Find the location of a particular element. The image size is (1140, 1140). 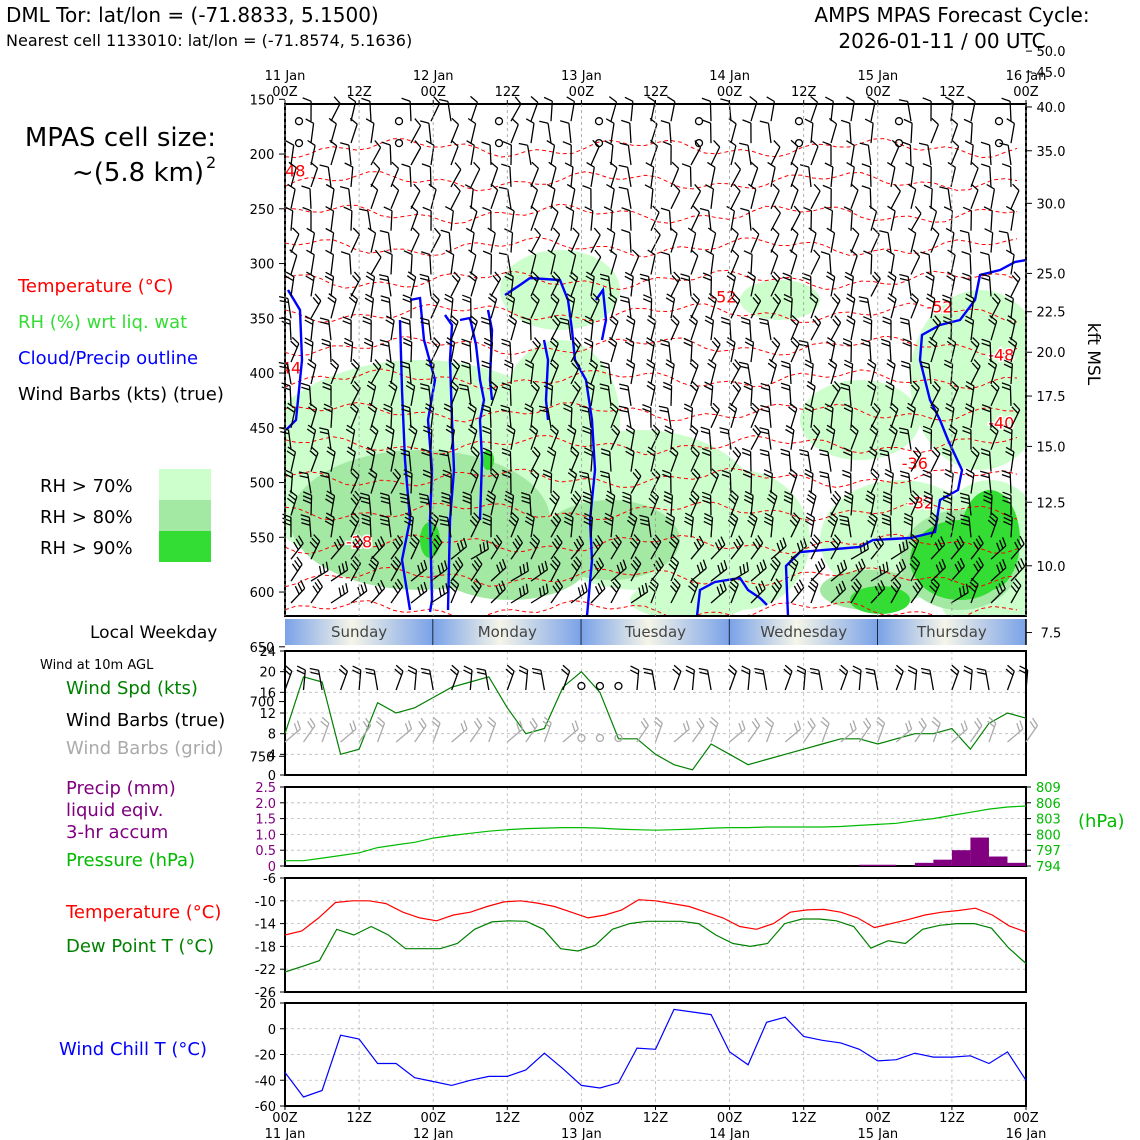

pressure-tick-label-0: 794 is located at coordinates (1048, 867).